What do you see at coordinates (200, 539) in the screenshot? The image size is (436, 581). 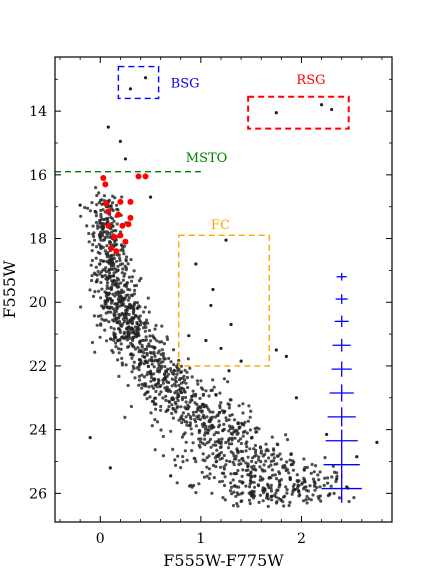 I see `x-tick-label: 1` at bounding box center [200, 539].